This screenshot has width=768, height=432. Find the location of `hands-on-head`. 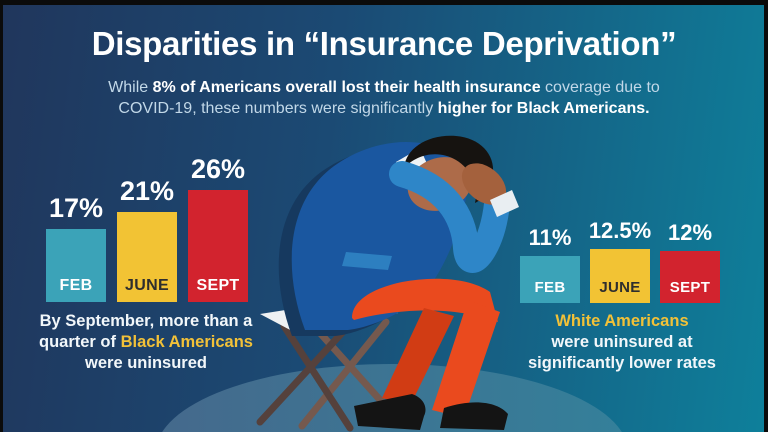

hands-on-head is located at coordinates (484, 184).